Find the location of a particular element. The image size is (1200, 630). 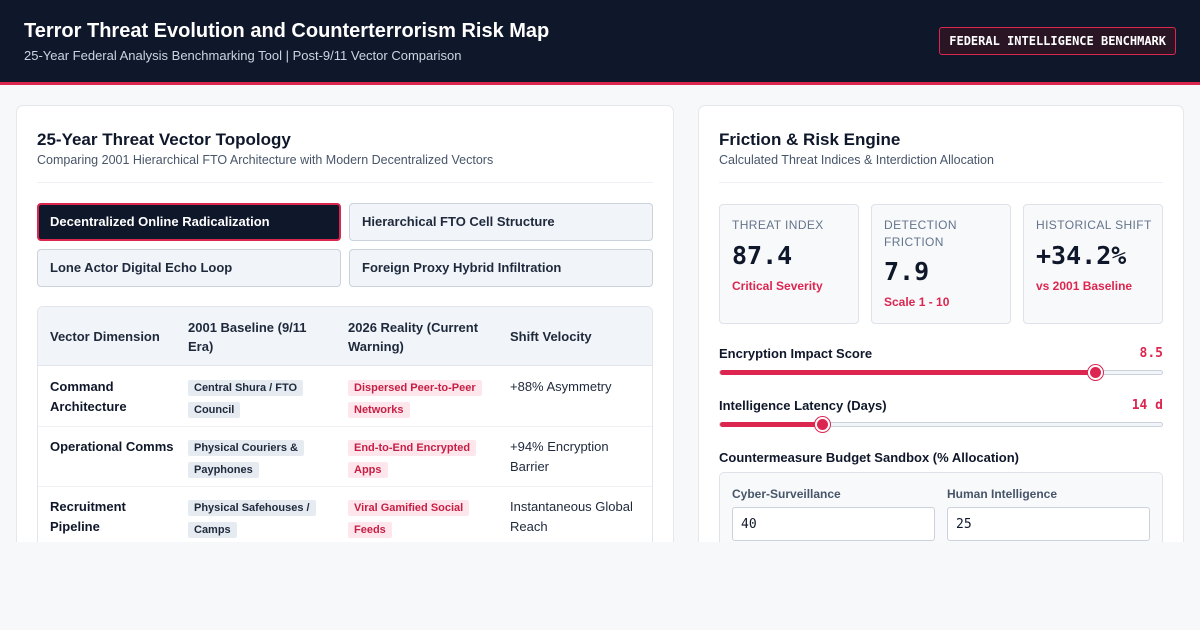

encryption-impact-label: Encryption Impact Score is located at coordinates (796, 353).